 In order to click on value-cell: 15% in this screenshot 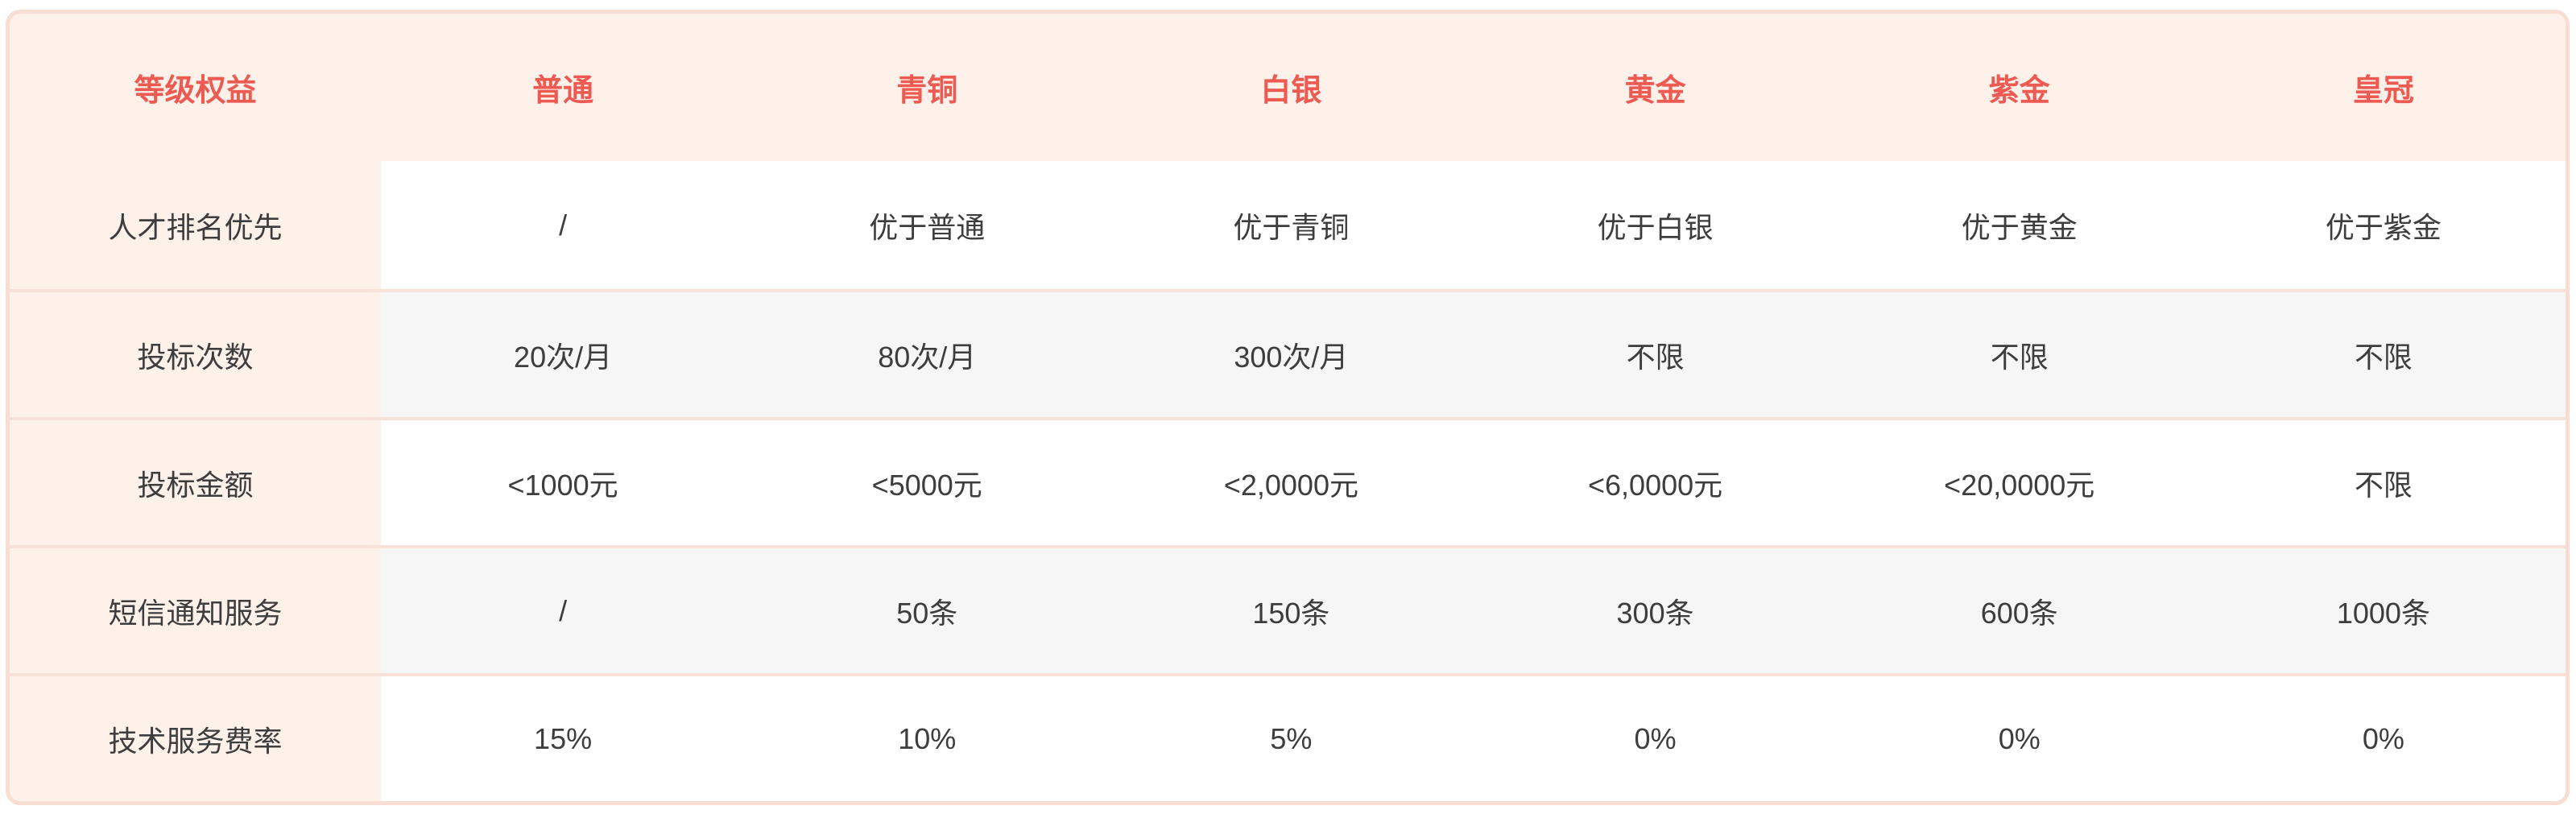, I will do `click(563, 737)`.